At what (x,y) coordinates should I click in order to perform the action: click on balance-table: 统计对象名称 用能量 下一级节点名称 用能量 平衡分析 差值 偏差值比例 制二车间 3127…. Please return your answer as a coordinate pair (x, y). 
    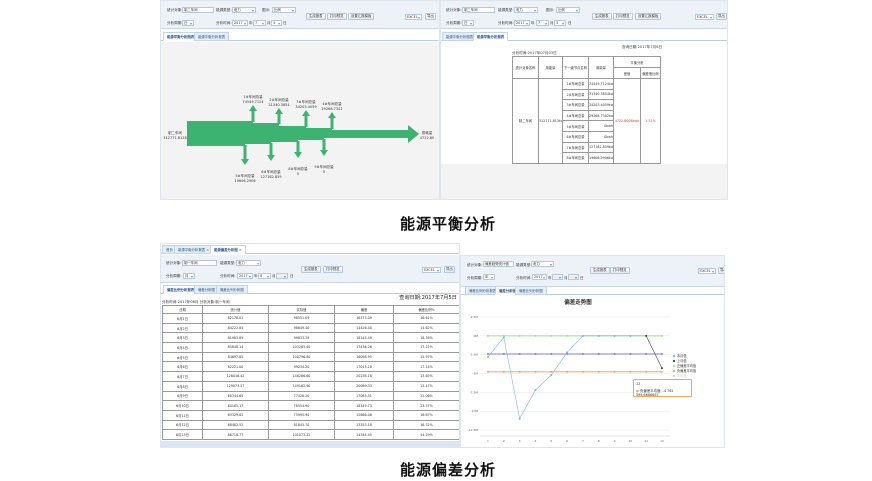
    Looking at the image, I should click on (586, 110).